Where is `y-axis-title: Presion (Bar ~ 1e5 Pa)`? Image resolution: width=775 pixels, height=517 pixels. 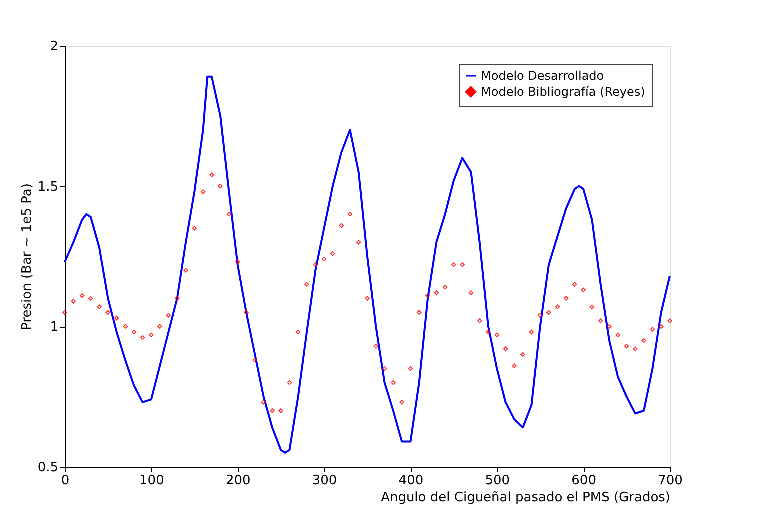 y-axis-title: Presion (Bar ~ 1e5 Pa) is located at coordinates (27, 257).